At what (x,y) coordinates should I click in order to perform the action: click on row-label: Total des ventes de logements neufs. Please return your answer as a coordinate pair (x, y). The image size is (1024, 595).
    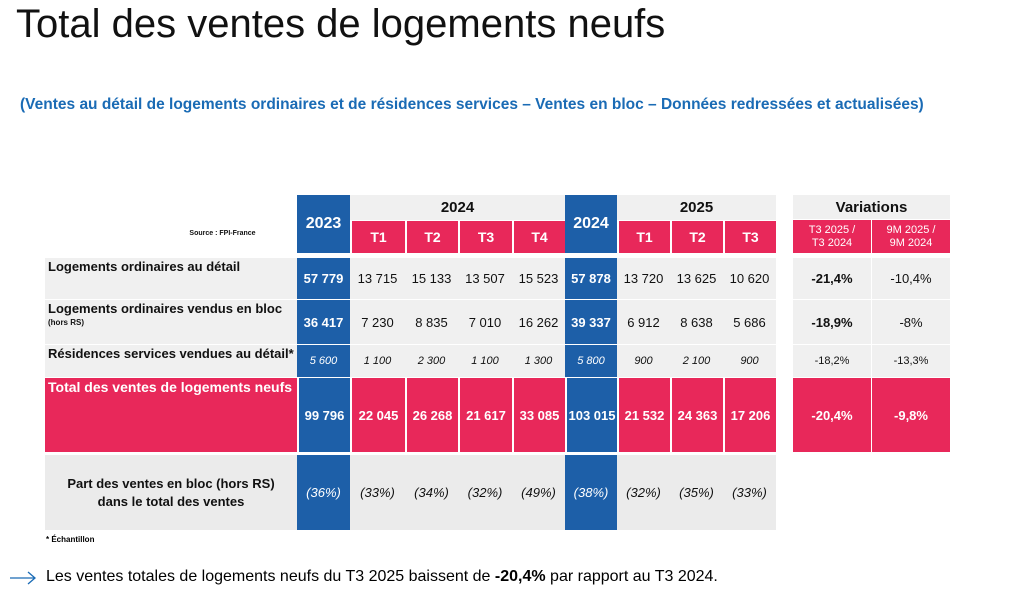
    Looking at the image, I should click on (171, 415).